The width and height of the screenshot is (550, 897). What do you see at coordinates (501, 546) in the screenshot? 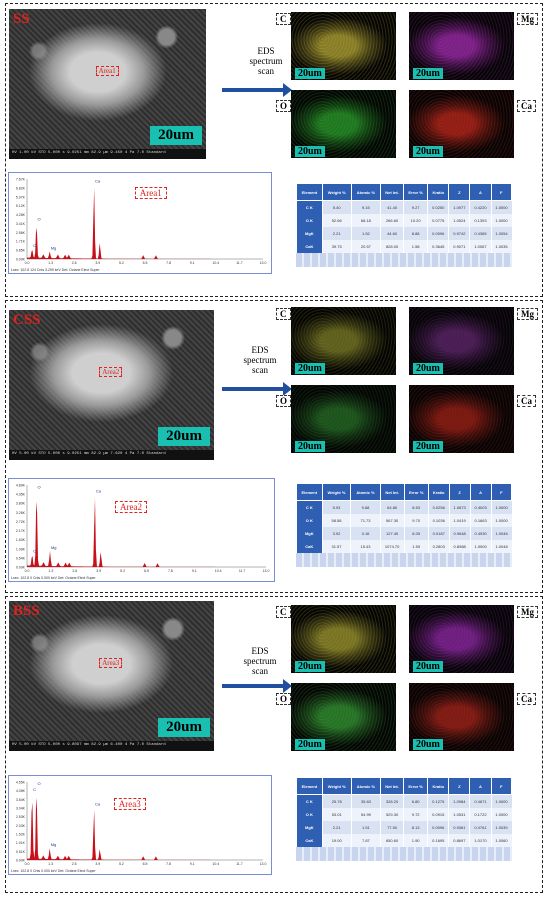
I see `table-cell: 1.0048` at bounding box center [501, 546].